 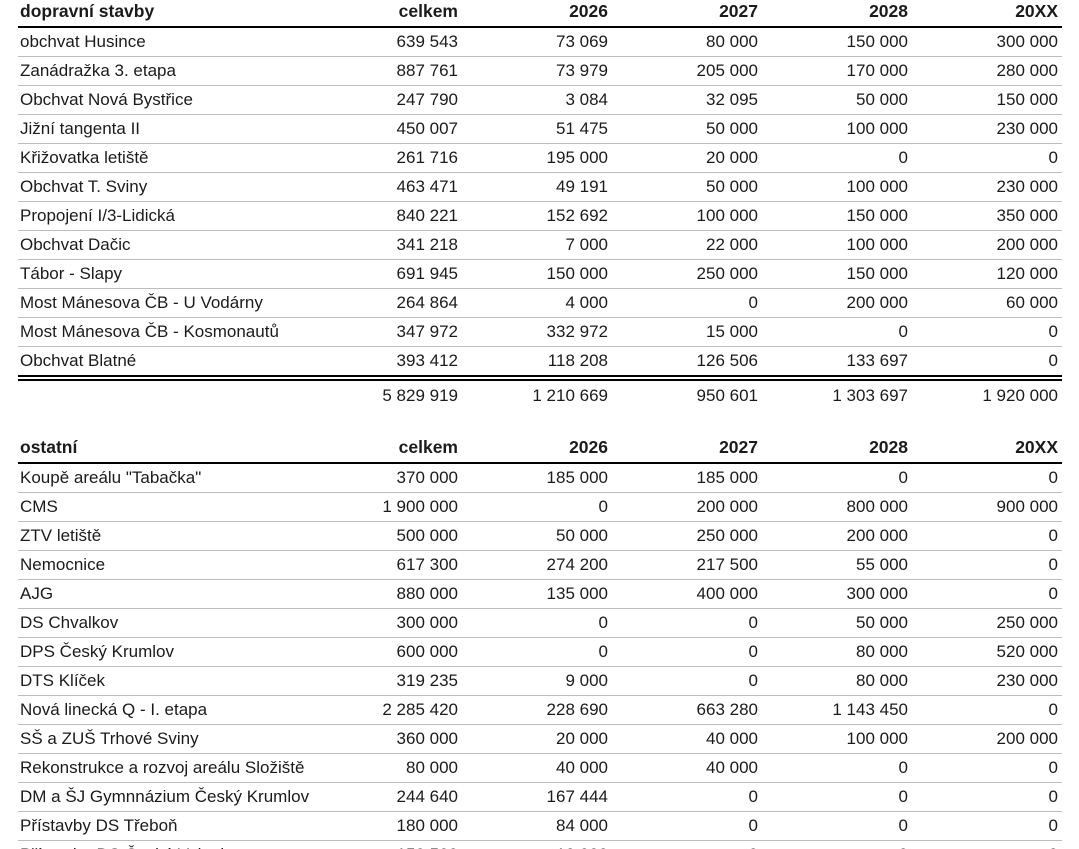 I want to click on cell-value: 205 000, so click(x=687, y=71).